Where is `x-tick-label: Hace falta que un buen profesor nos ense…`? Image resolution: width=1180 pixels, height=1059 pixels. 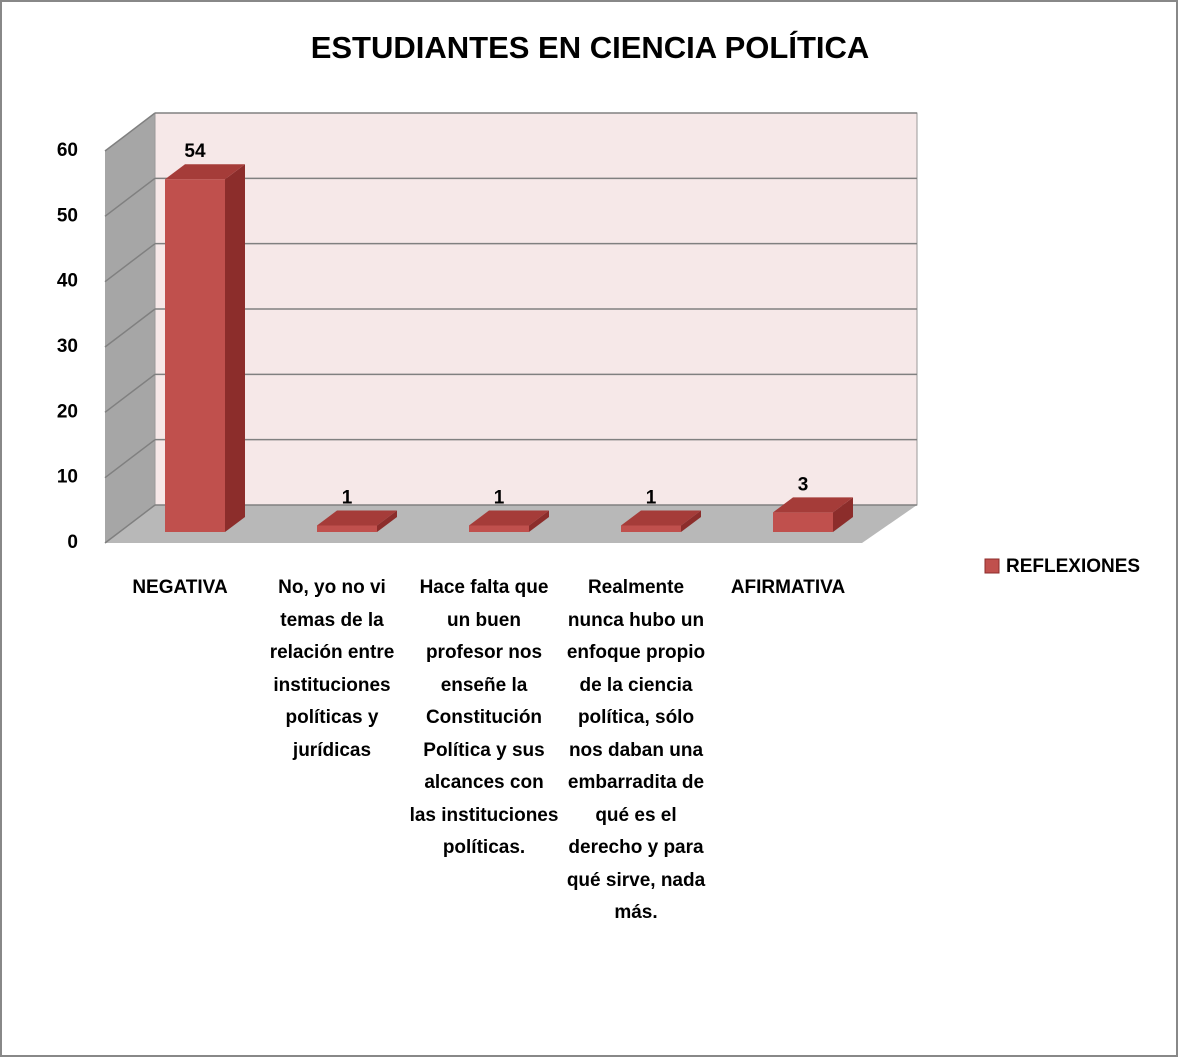
x-tick-label: Hace falta que un buen profesor nos ense… is located at coordinates (484, 717).